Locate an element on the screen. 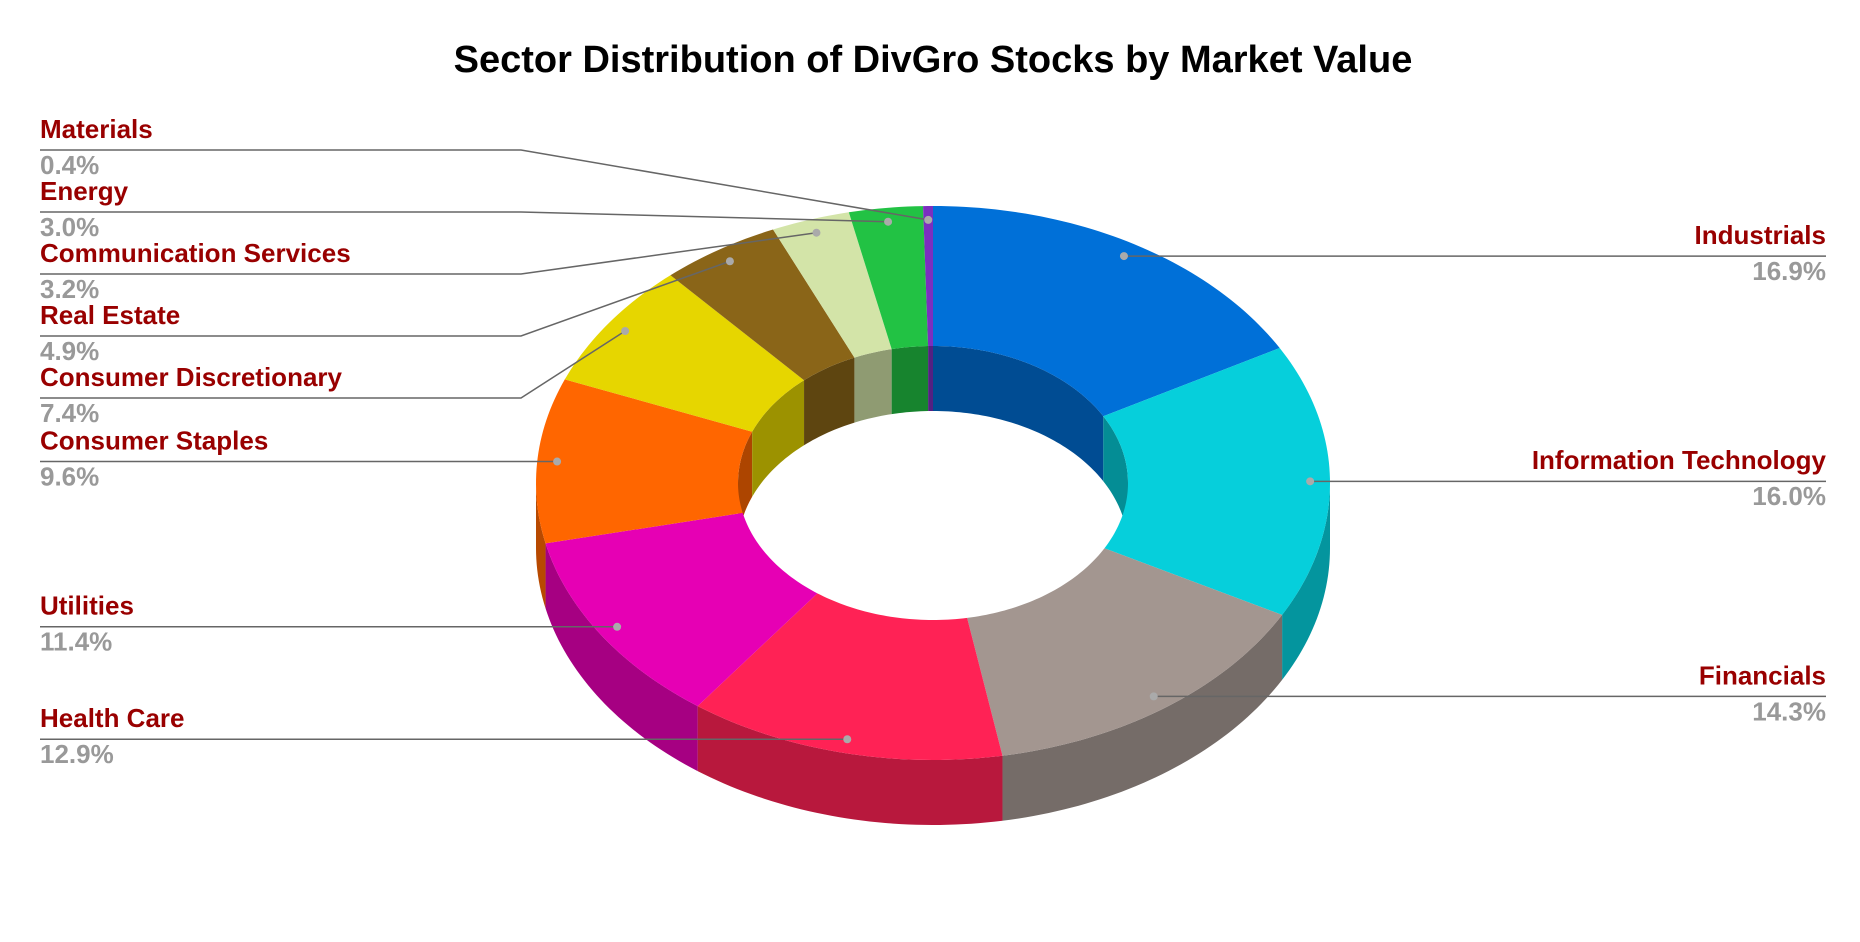  slice-label: Real Estate is located at coordinates (110, 315).